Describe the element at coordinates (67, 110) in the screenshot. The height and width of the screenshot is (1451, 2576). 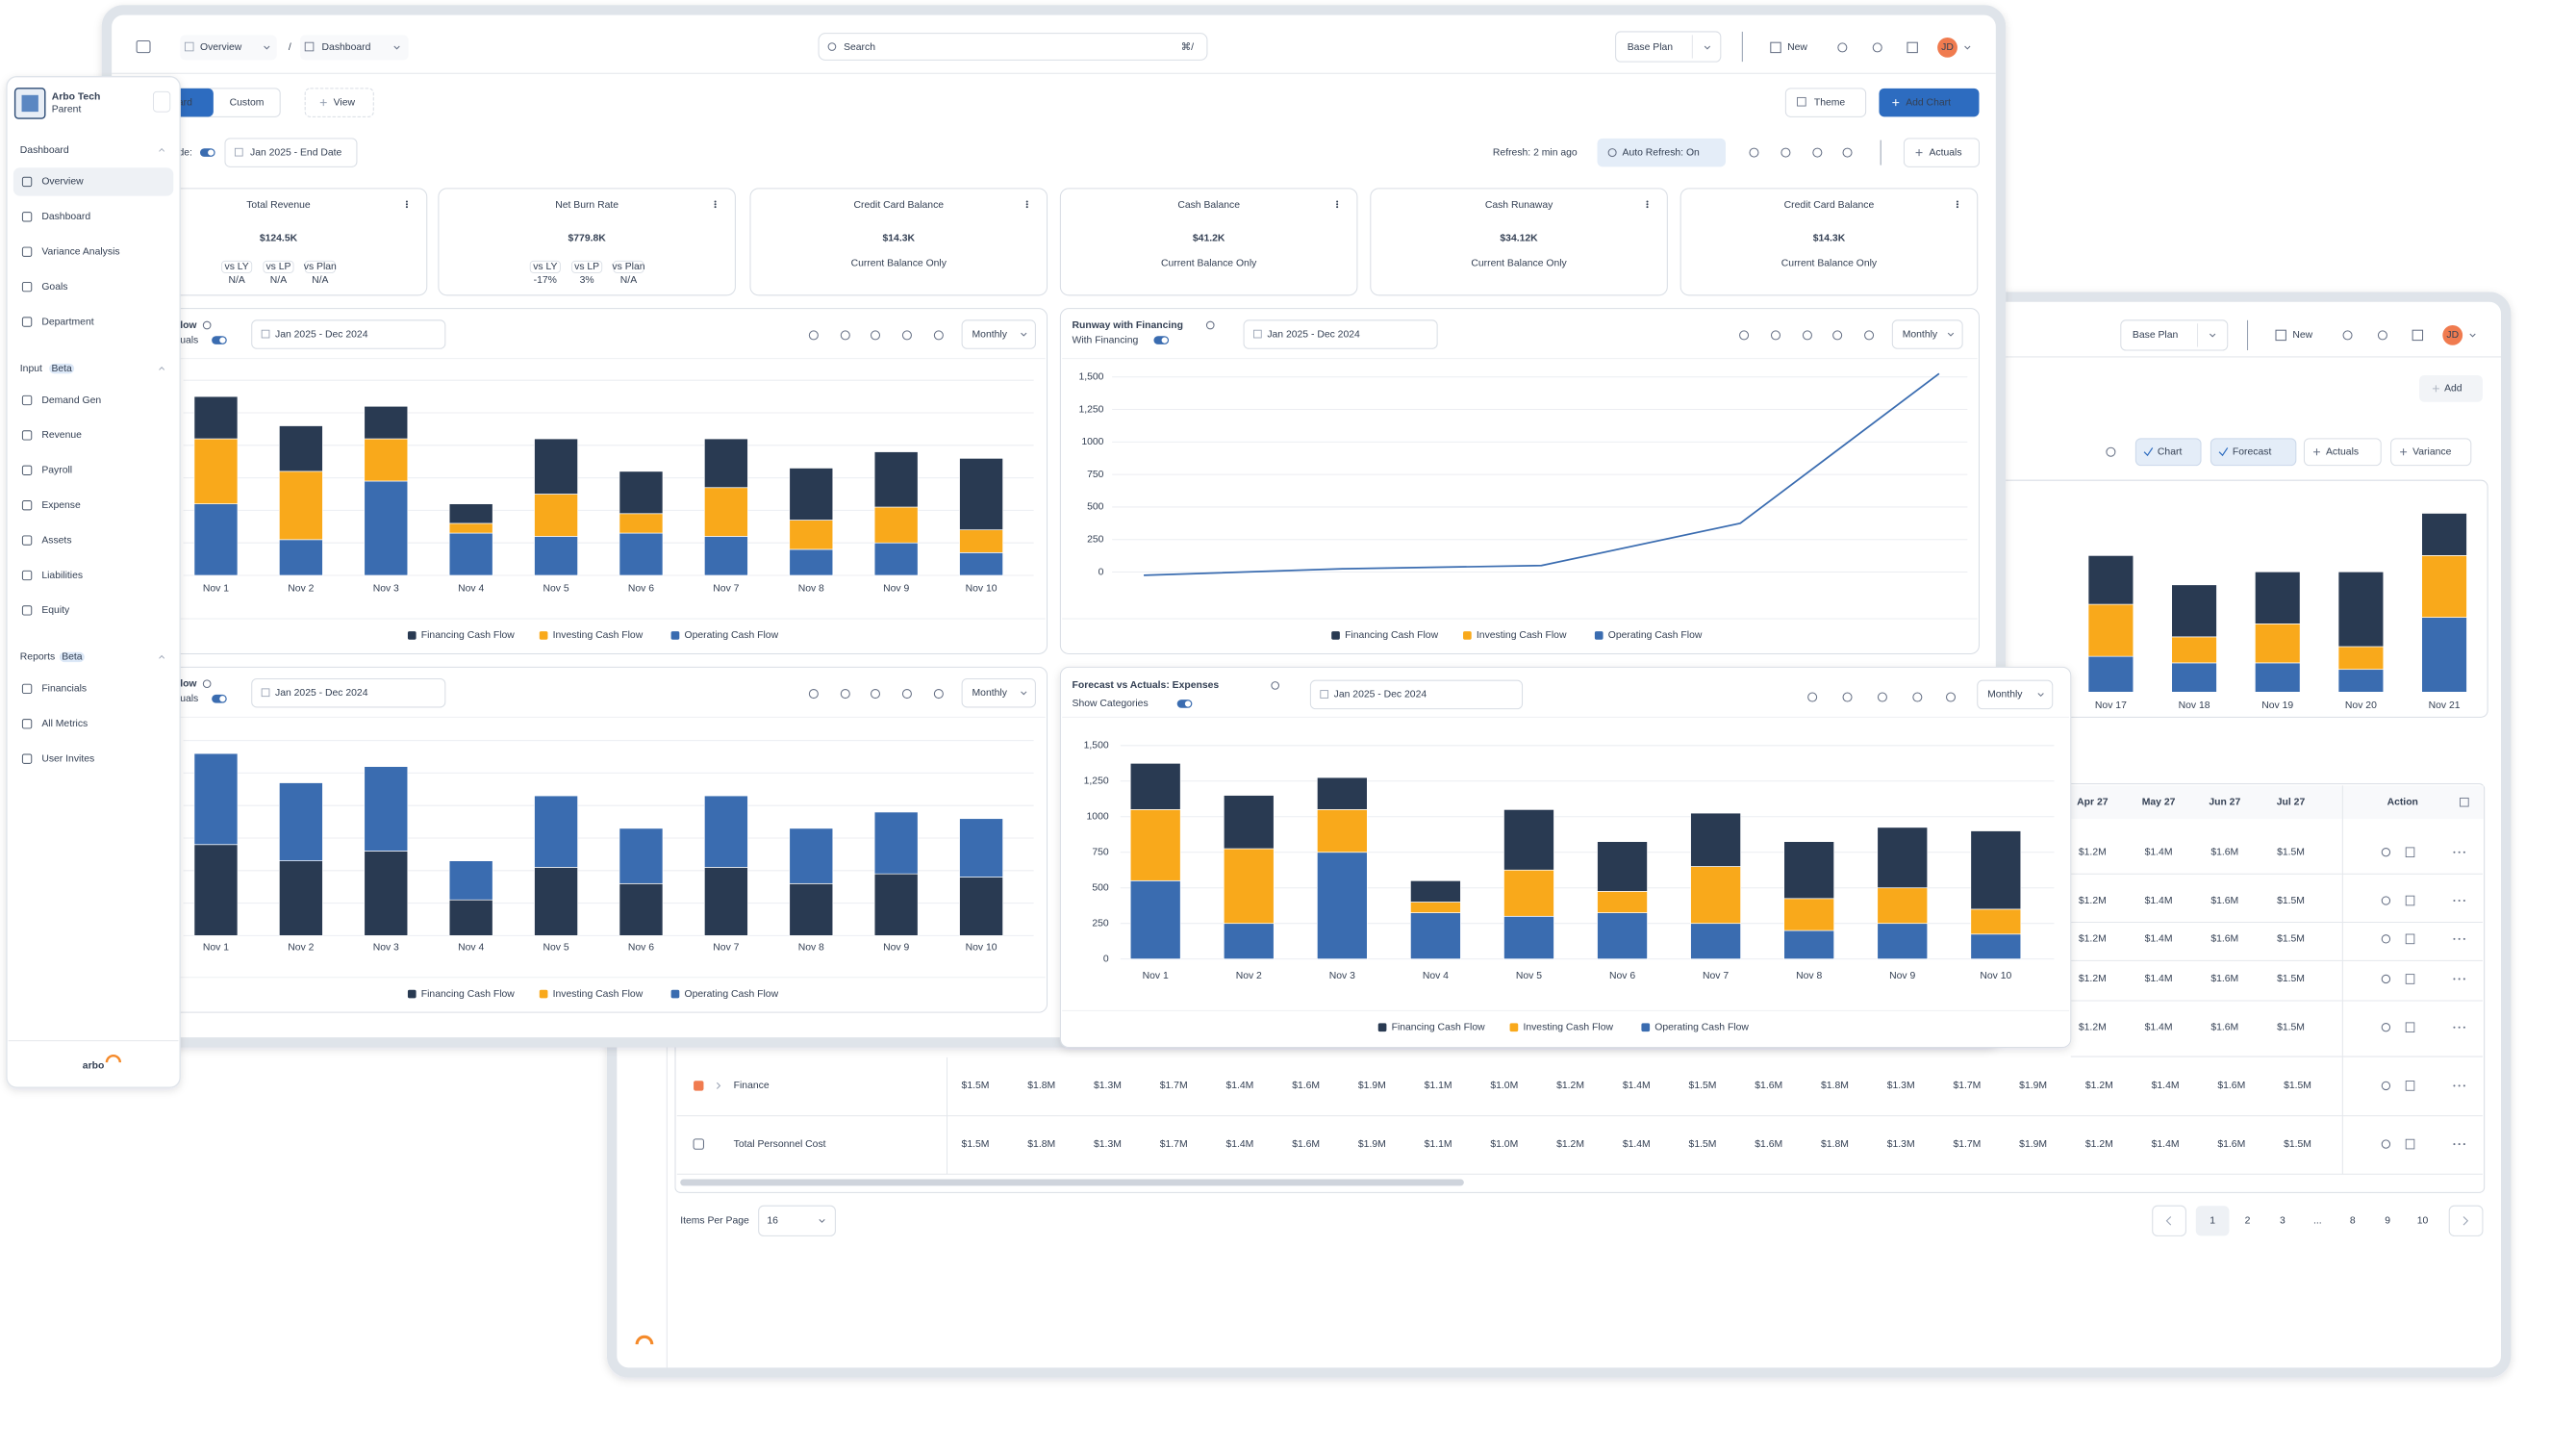
I see `company-role: Parent` at that location.